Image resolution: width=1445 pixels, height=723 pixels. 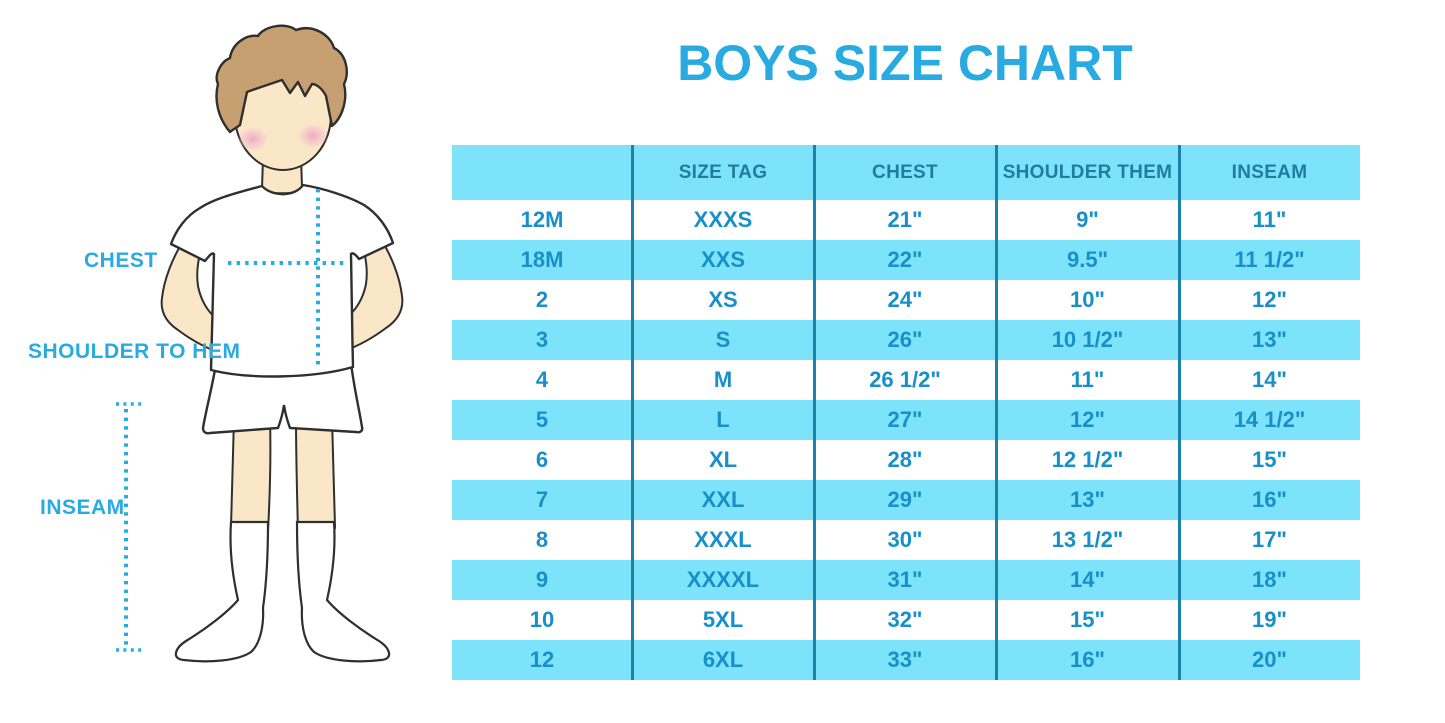 I want to click on table-row: 9 XXXXL 31" 14" 18", so click(x=906, y=580).